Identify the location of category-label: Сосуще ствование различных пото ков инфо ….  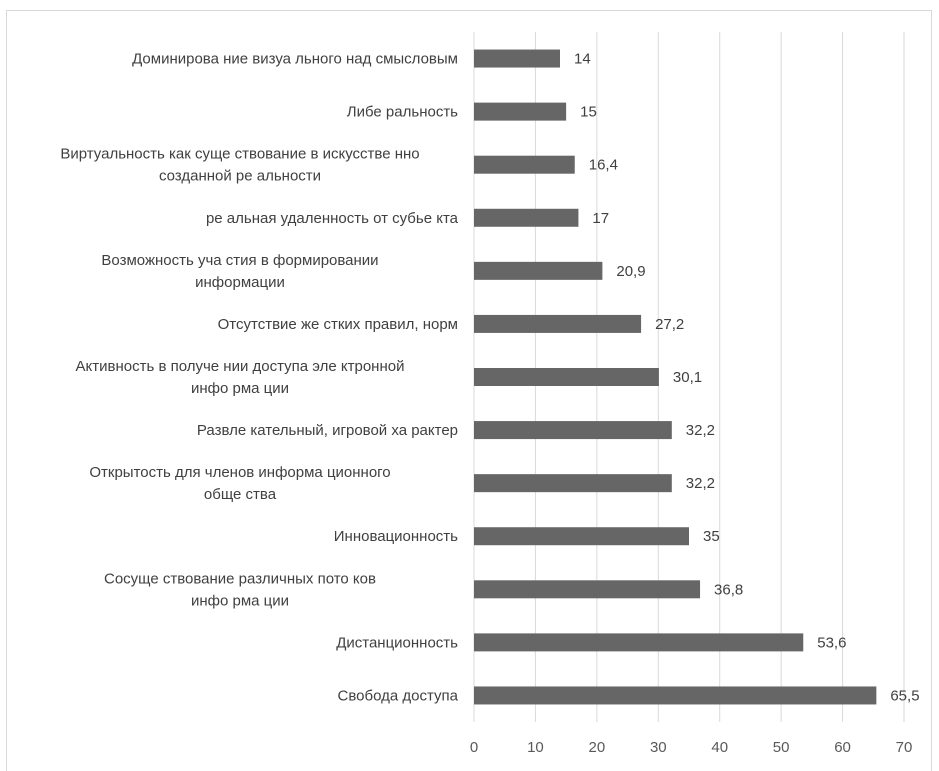
(240, 589).